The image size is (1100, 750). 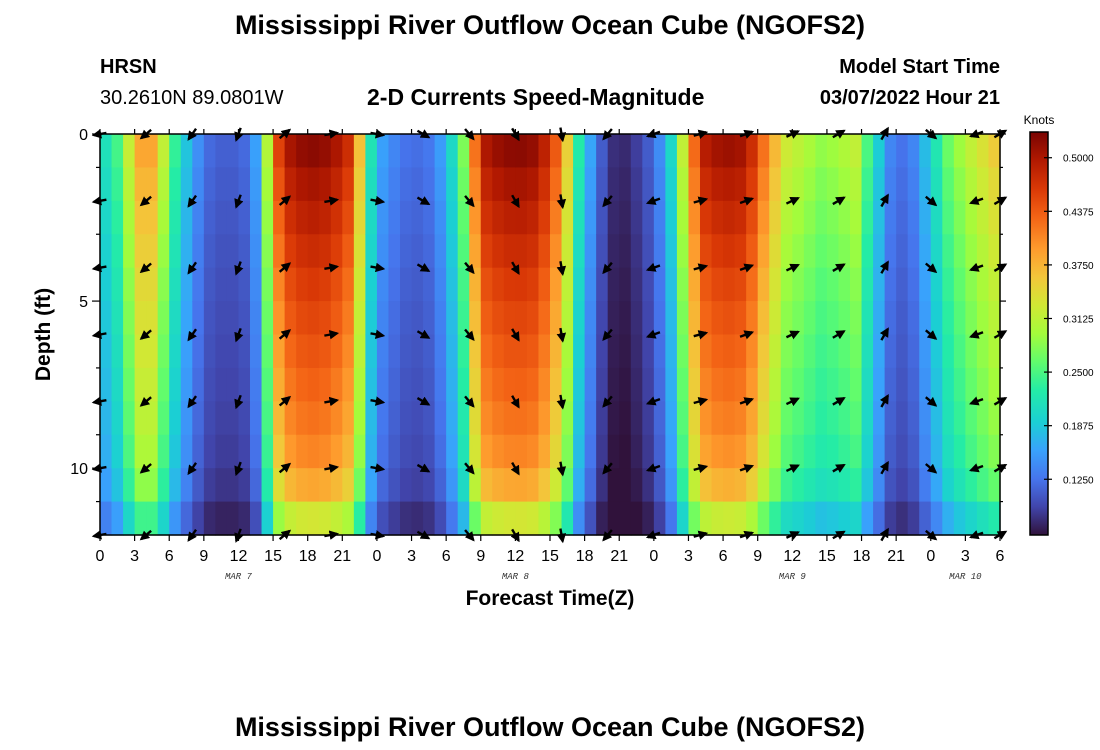 I want to click on station-name: HRSN, so click(x=128, y=67).